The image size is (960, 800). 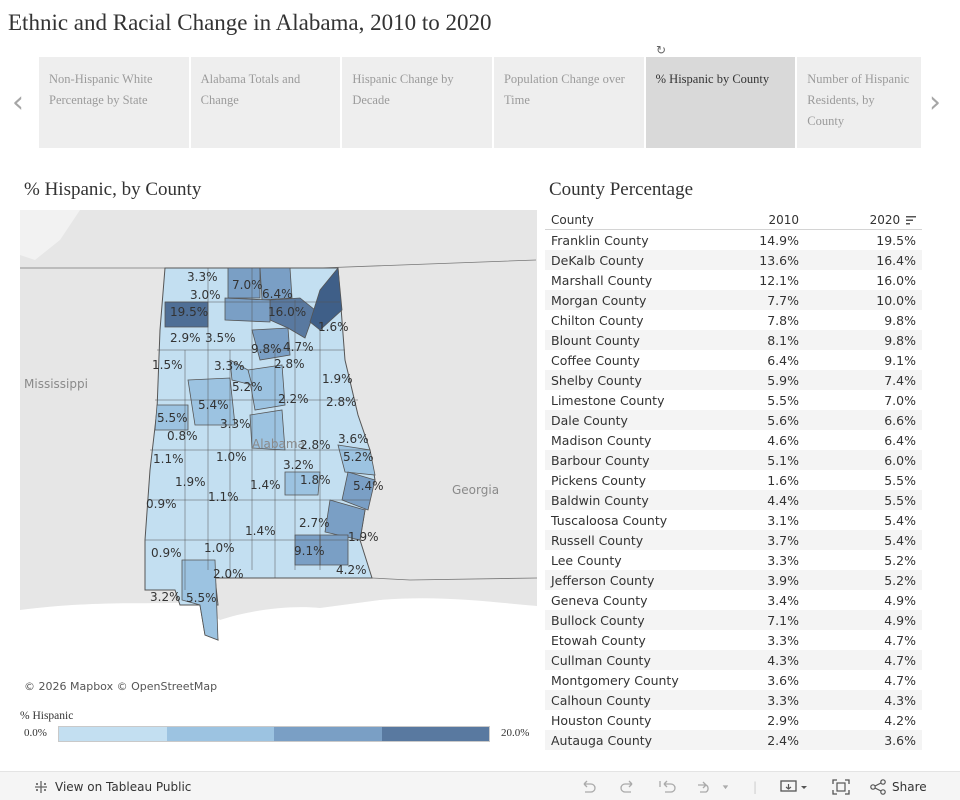 I want to click on tableau-toolbar: View on Tableau Public | Share, so click(x=480, y=785).